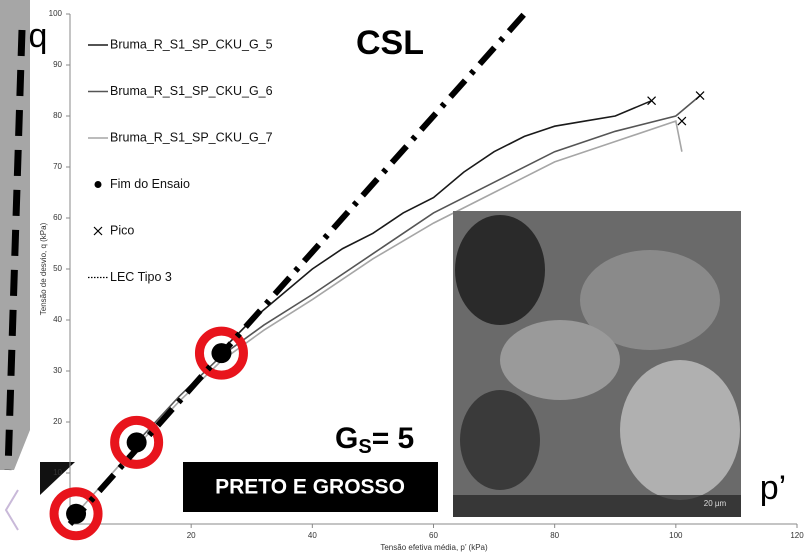 The image size is (807, 559). Describe the element at coordinates (43, 268) in the screenshot. I see `y-axis-title: Tensão de desvio, q (kPa)` at that location.